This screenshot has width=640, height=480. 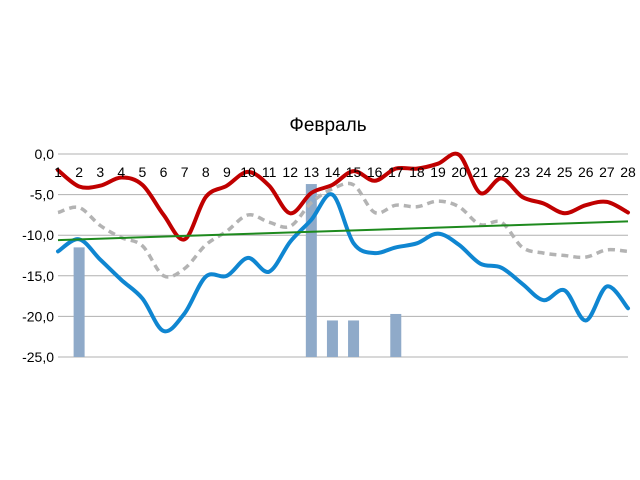 What do you see at coordinates (333, 172) in the screenshot?
I see `x-tick-label: 14` at bounding box center [333, 172].